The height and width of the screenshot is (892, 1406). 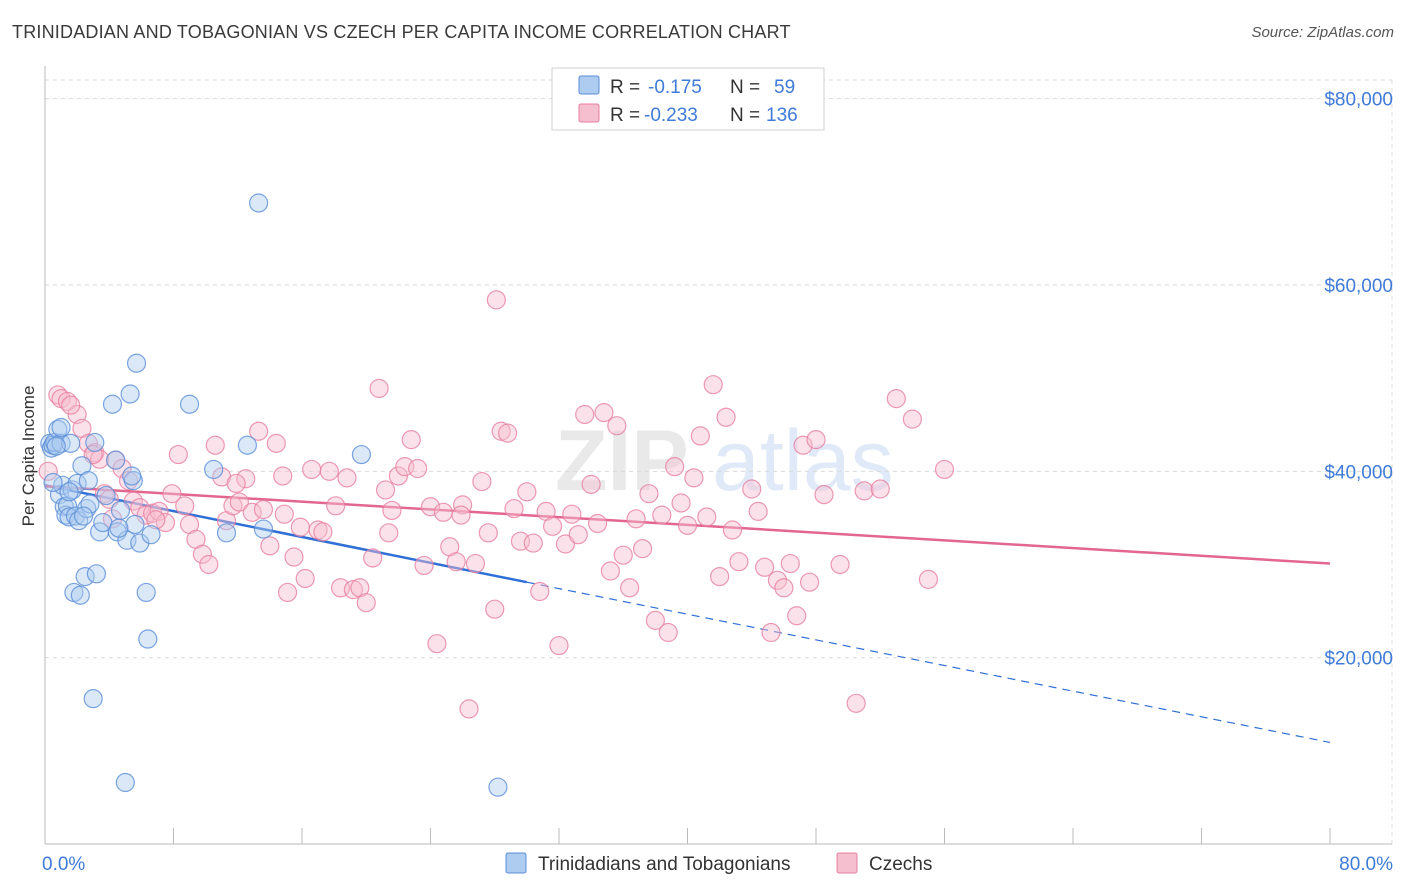 What do you see at coordinates (589, 85) in the screenshot?
I see `legend-swatch-blue` at bounding box center [589, 85].